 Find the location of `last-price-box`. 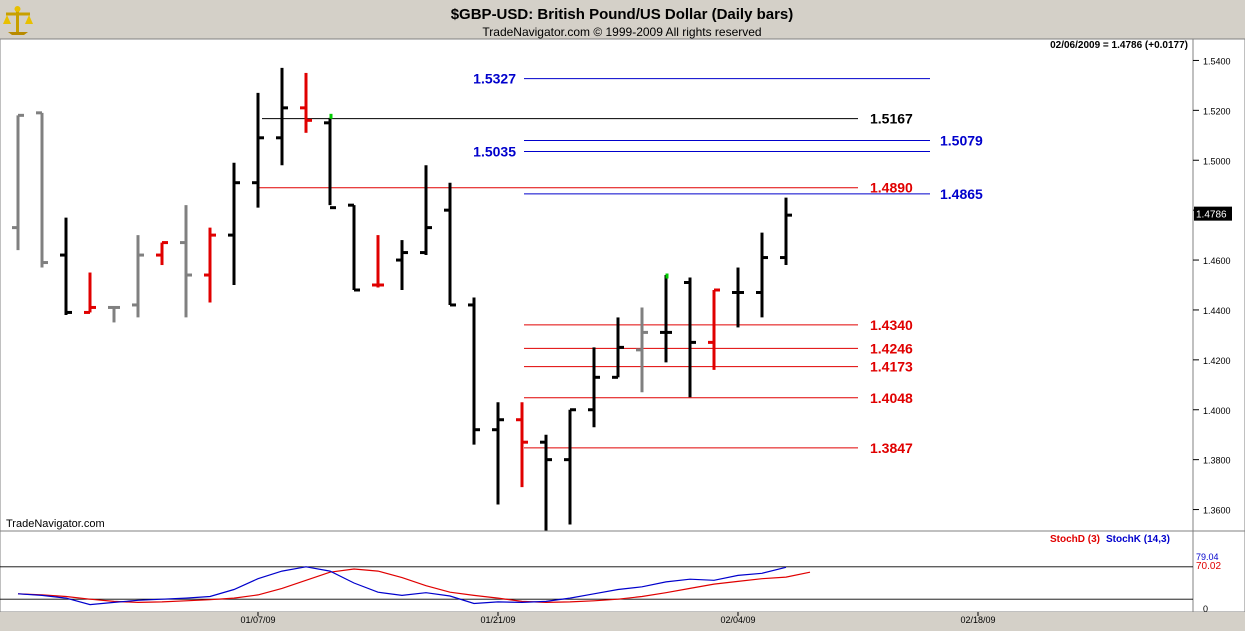

last-price-box is located at coordinates (1213, 213).